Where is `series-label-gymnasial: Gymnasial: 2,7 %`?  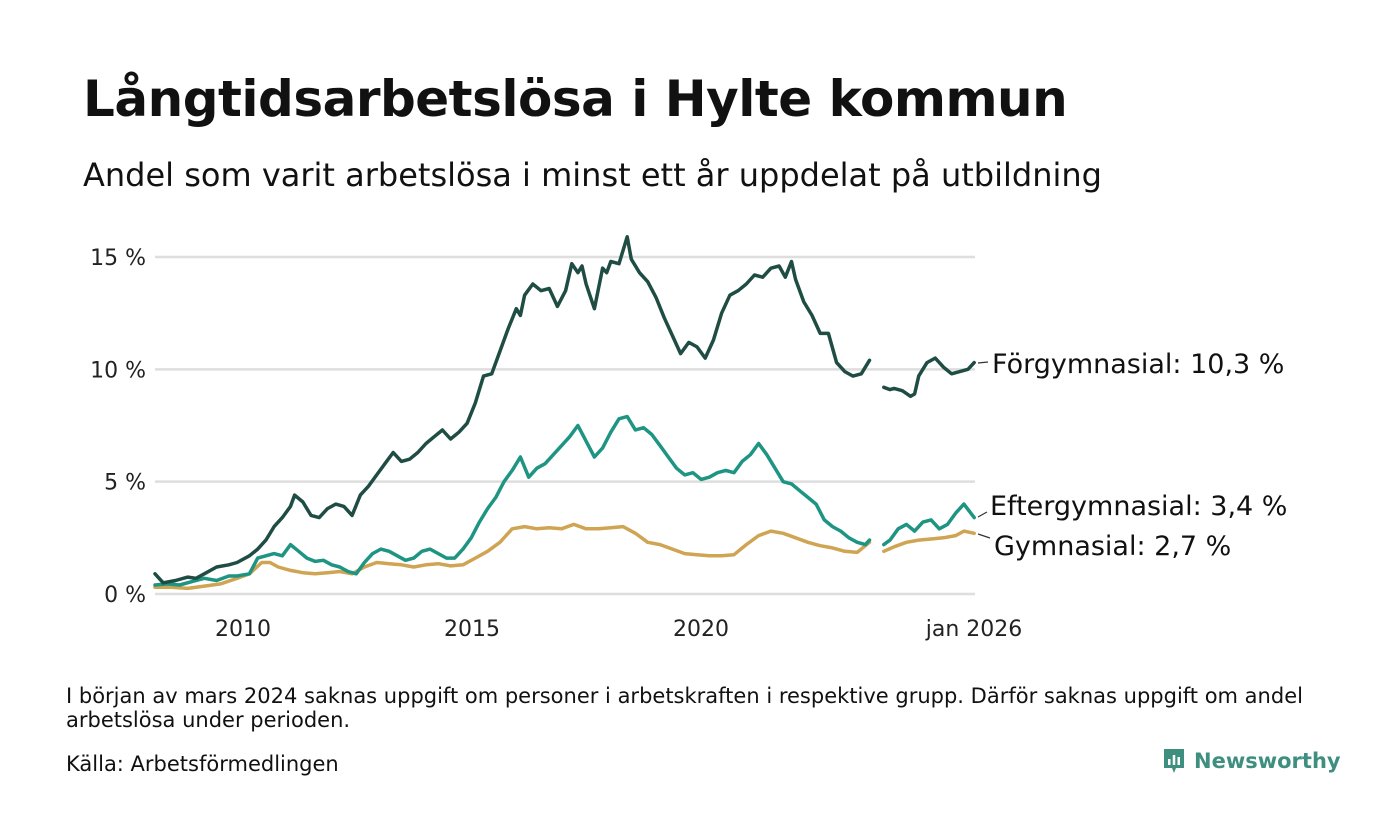 series-label-gymnasial: Gymnasial: 2,7 % is located at coordinates (1112, 546).